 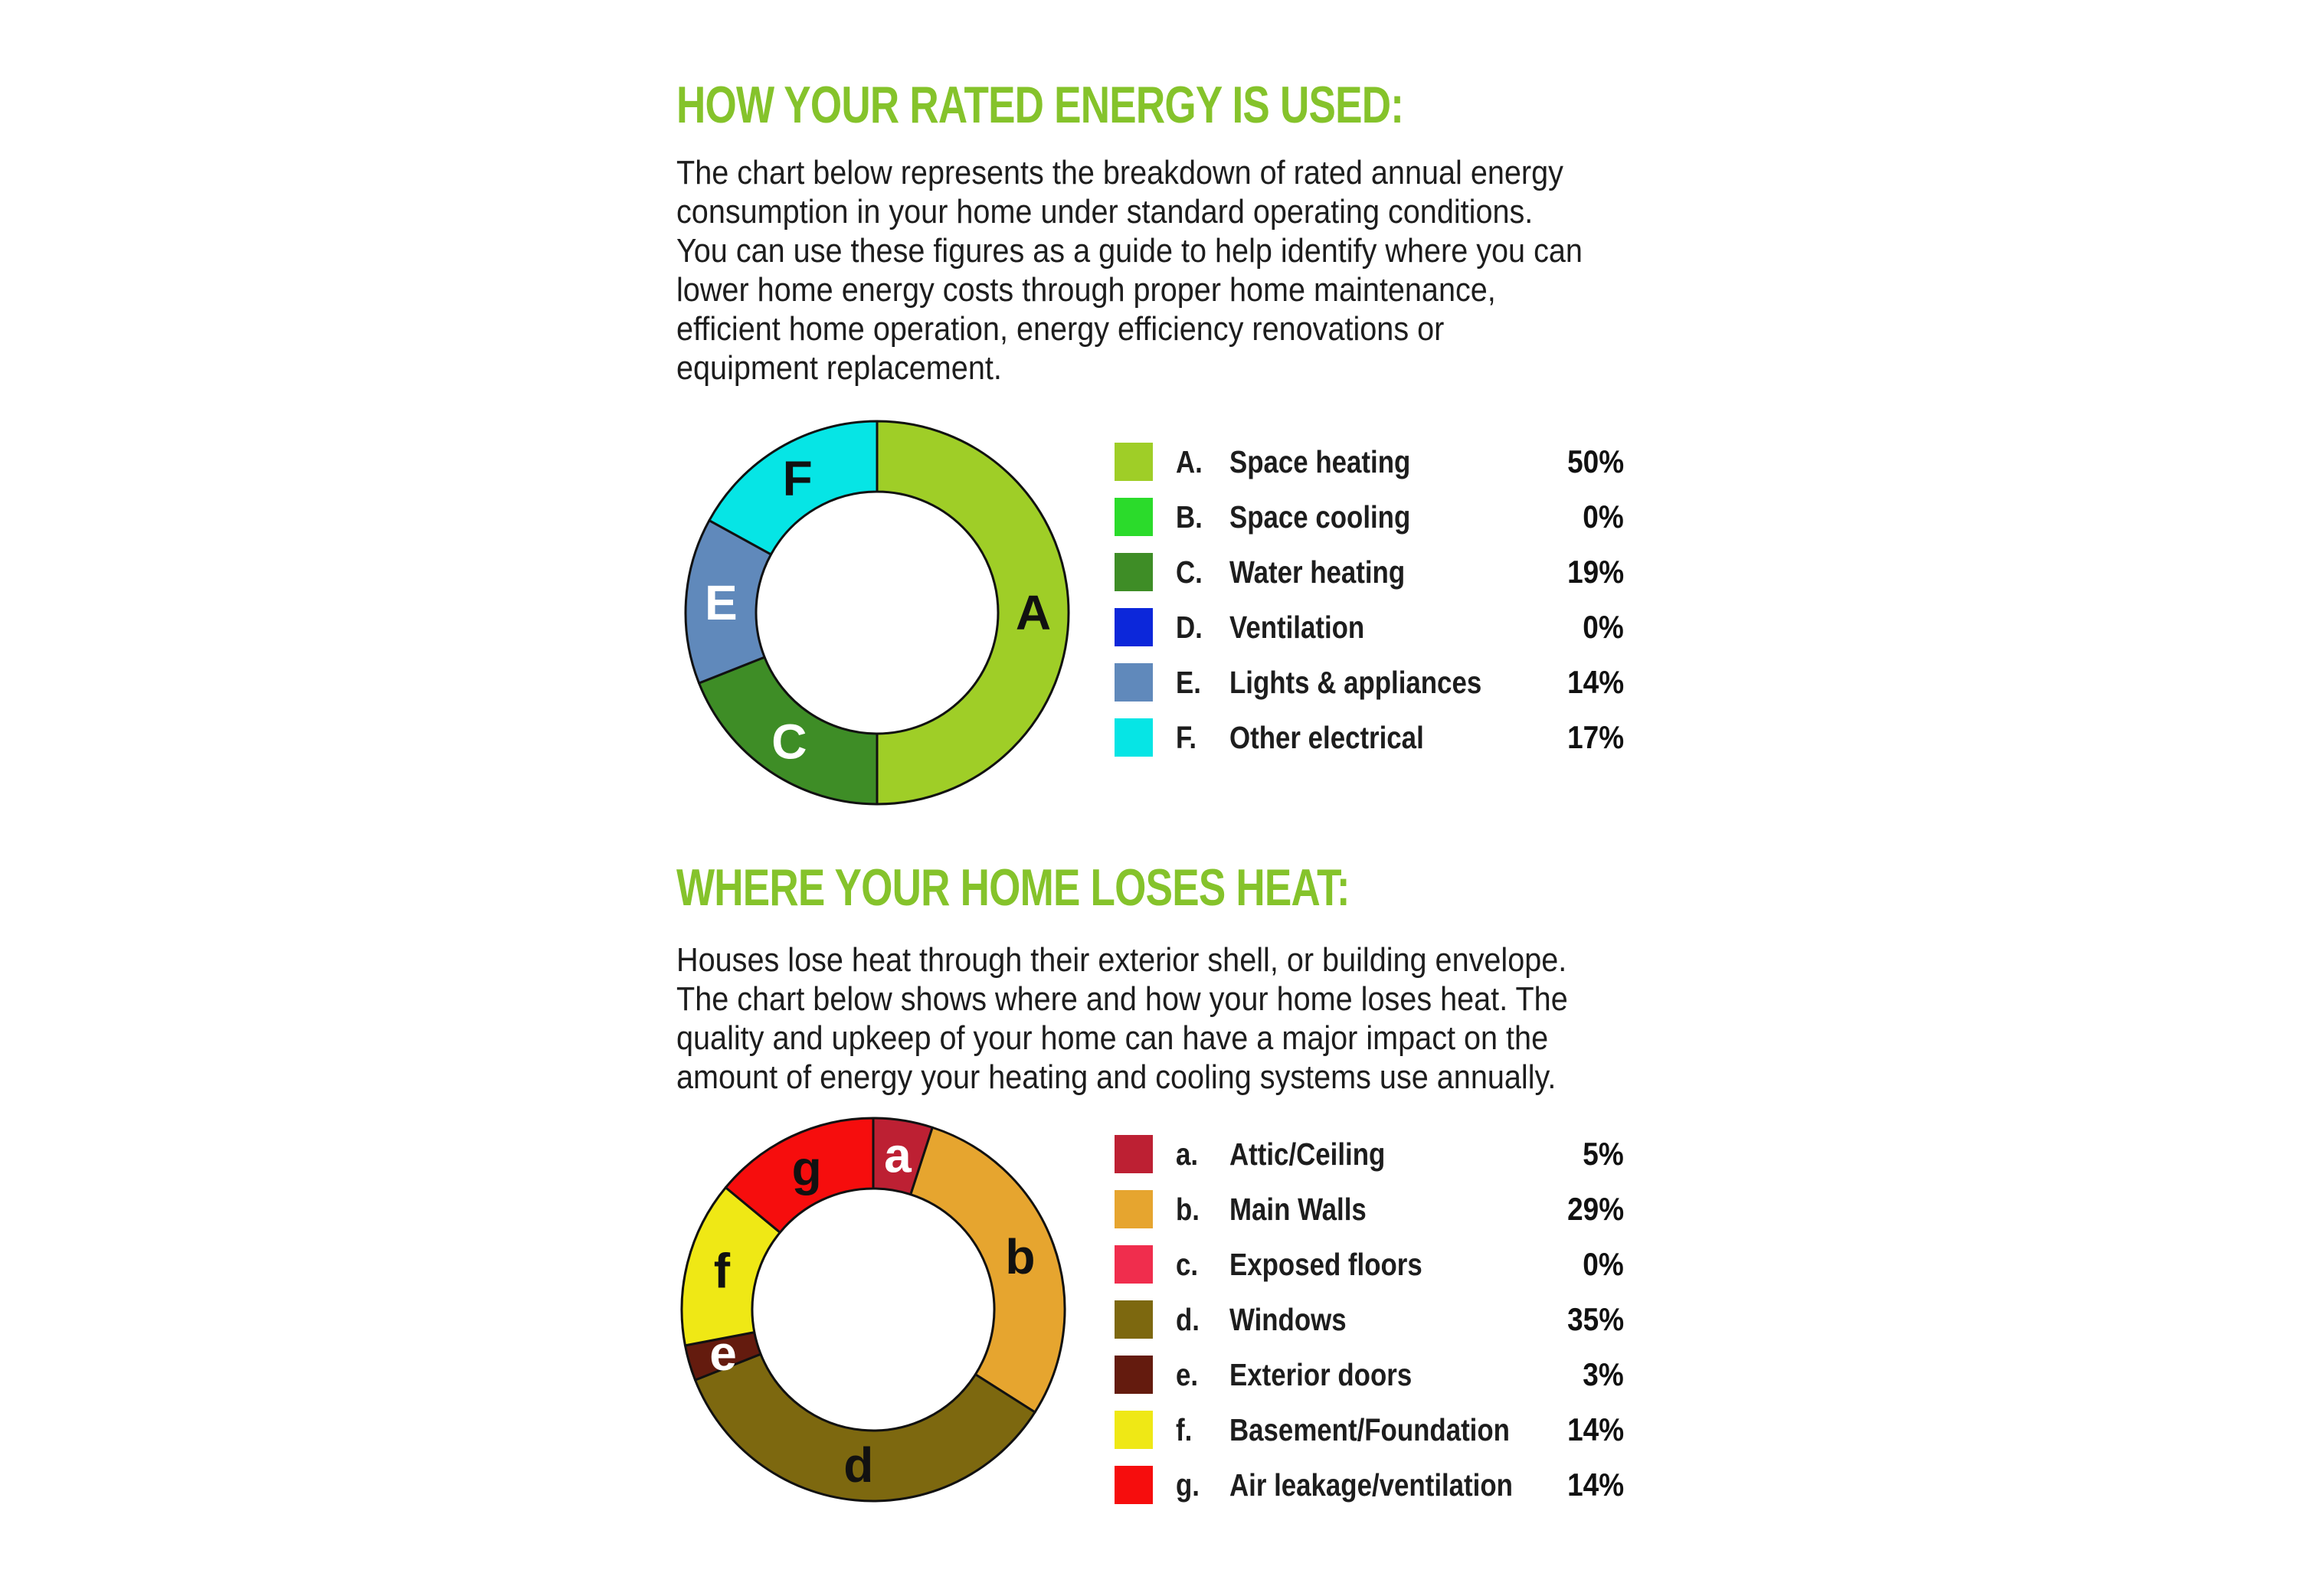 What do you see at coordinates (721, 603) in the screenshot?
I see `donut-segment-label-E: E` at bounding box center [721, 603].